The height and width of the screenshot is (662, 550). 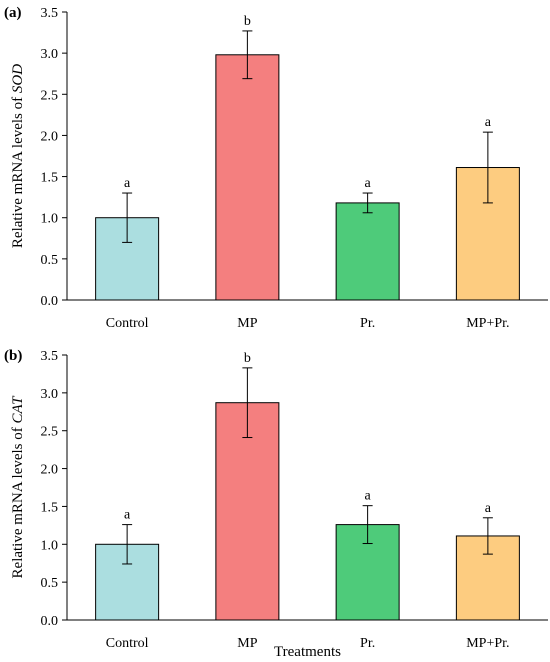 I want to click on y-axis-title-gene: SOD, so click(x=18, y=78).